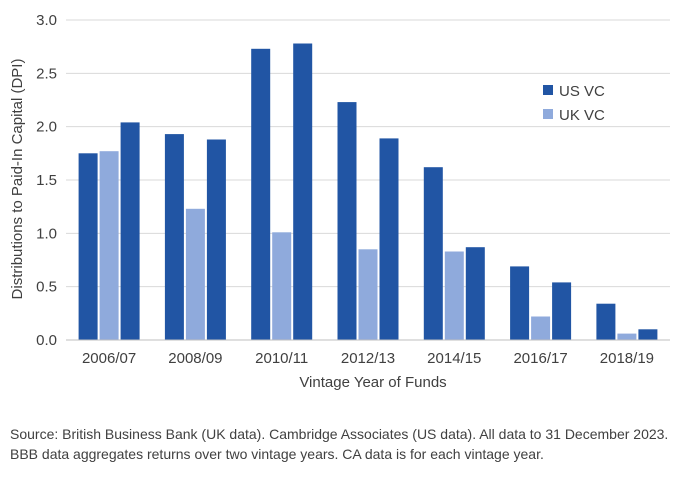 This screenshot has height=488, width=686. Describe the element at coordinates (582, 115) in the screenshot. I see `legend-label-uk-vc: UK VC` at that location.